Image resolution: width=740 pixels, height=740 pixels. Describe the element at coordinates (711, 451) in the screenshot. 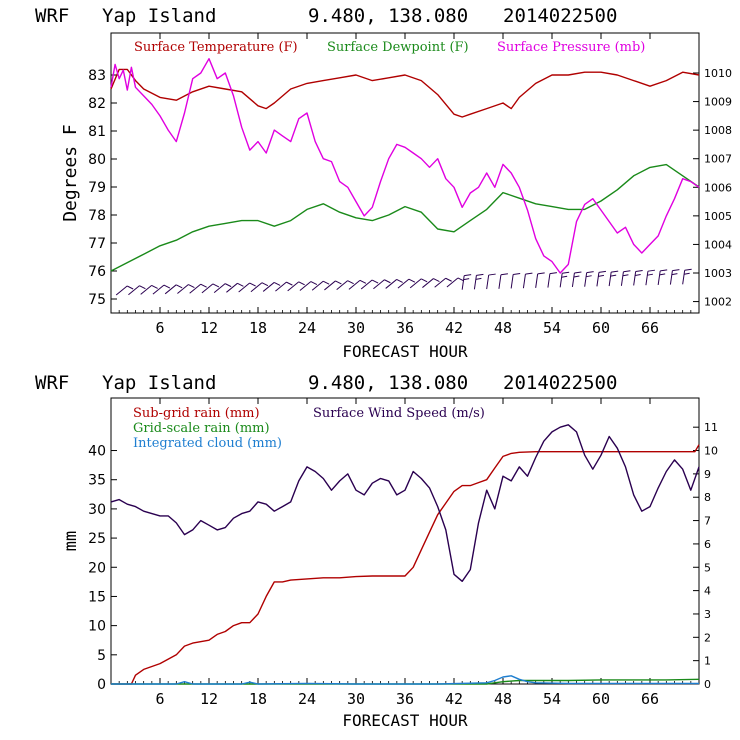

I see `bottom-y2-tick-label: 10` at that location.